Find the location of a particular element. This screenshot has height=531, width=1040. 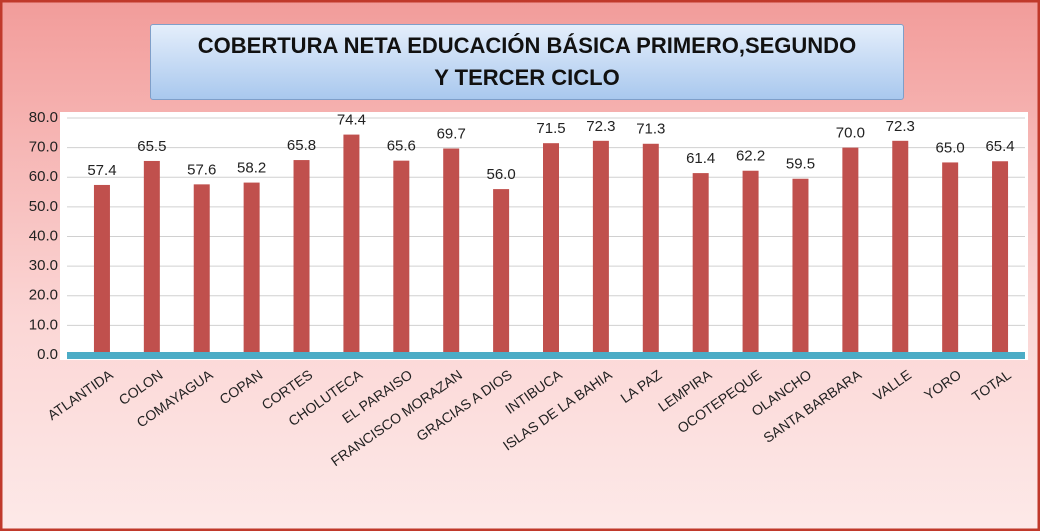

data-label: 56.0 is located at coordinates (501, 174).